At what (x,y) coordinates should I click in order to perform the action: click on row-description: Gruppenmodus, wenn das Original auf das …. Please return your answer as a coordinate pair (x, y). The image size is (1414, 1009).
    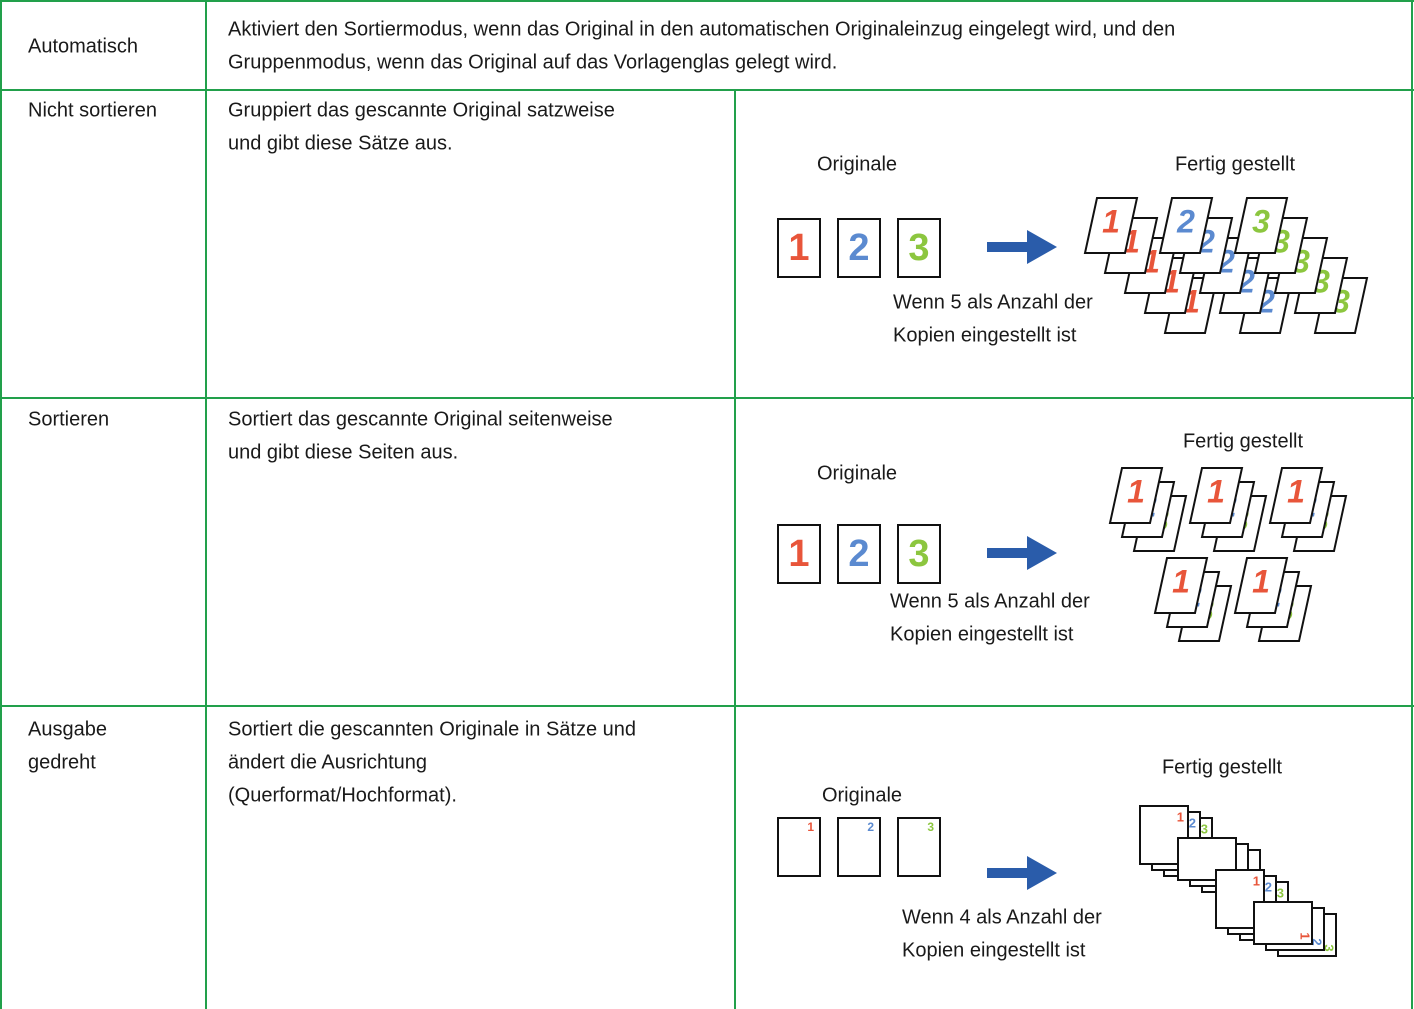
    Looking at the image, I should click on (532, 62).